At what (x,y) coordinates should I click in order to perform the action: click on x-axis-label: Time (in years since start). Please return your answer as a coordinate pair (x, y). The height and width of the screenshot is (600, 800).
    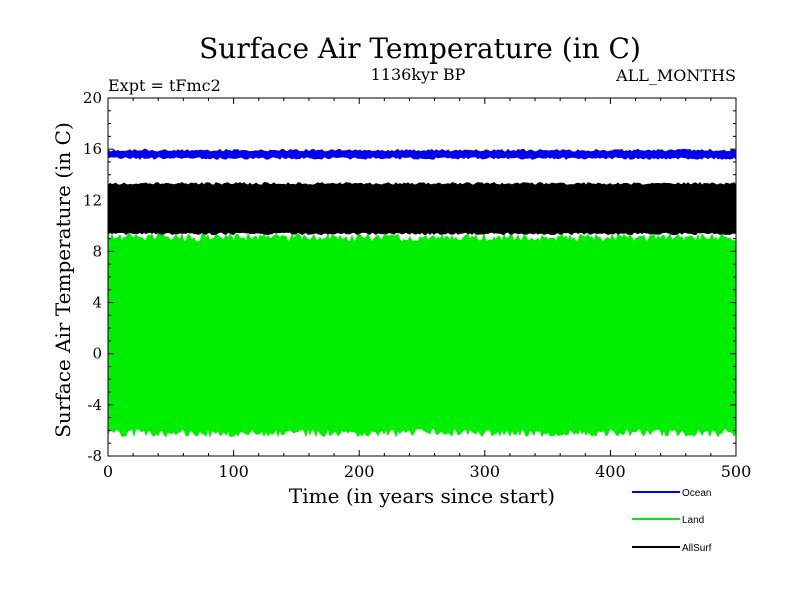
    Looking at the image, I should click on (422, 496).